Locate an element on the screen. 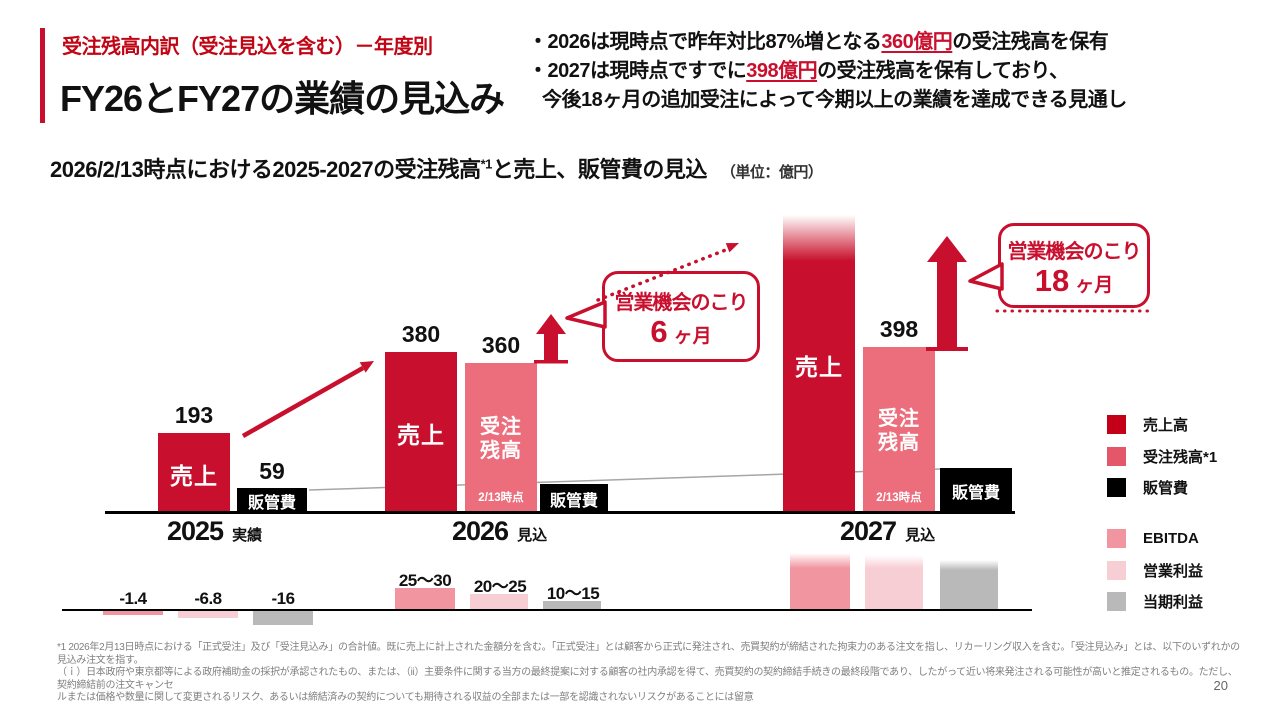 This screenshot has width=1280, height=720. mini-bar-ebitda-2025 is located at coordinates (133, 613).